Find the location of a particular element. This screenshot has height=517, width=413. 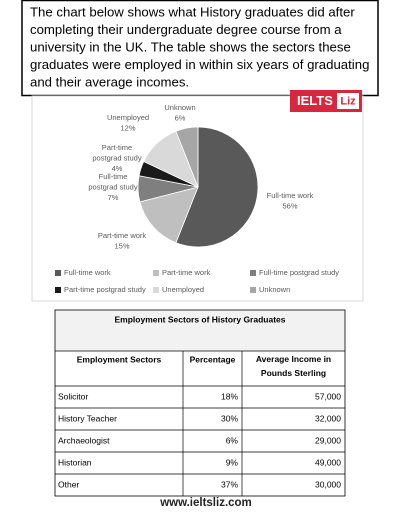

pie-label-line: Part-time work is located at coordinates (122, 235).